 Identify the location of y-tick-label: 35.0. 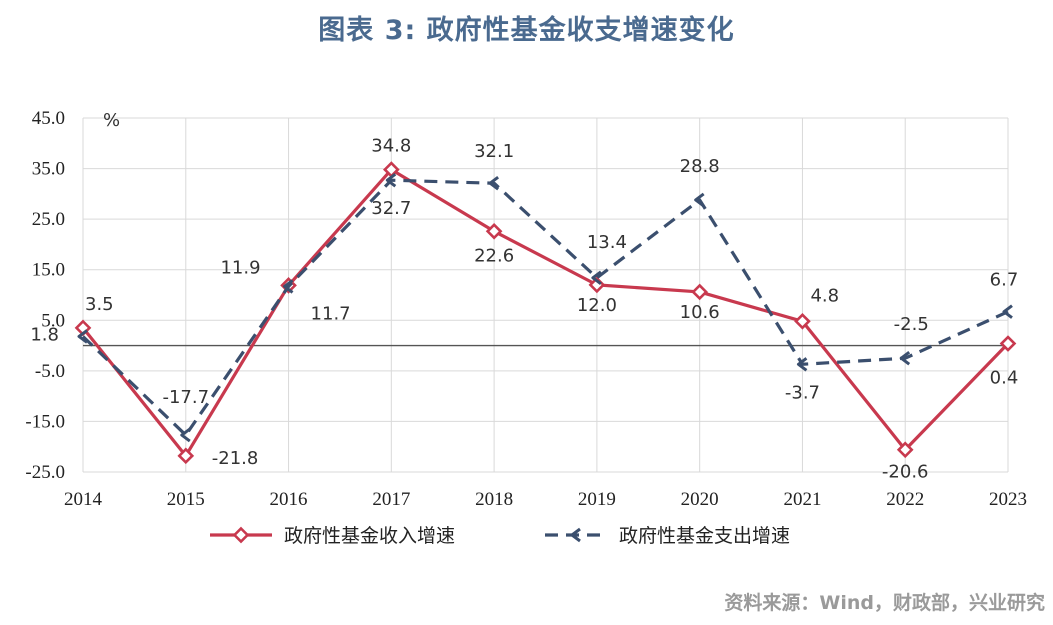
(48, 169).